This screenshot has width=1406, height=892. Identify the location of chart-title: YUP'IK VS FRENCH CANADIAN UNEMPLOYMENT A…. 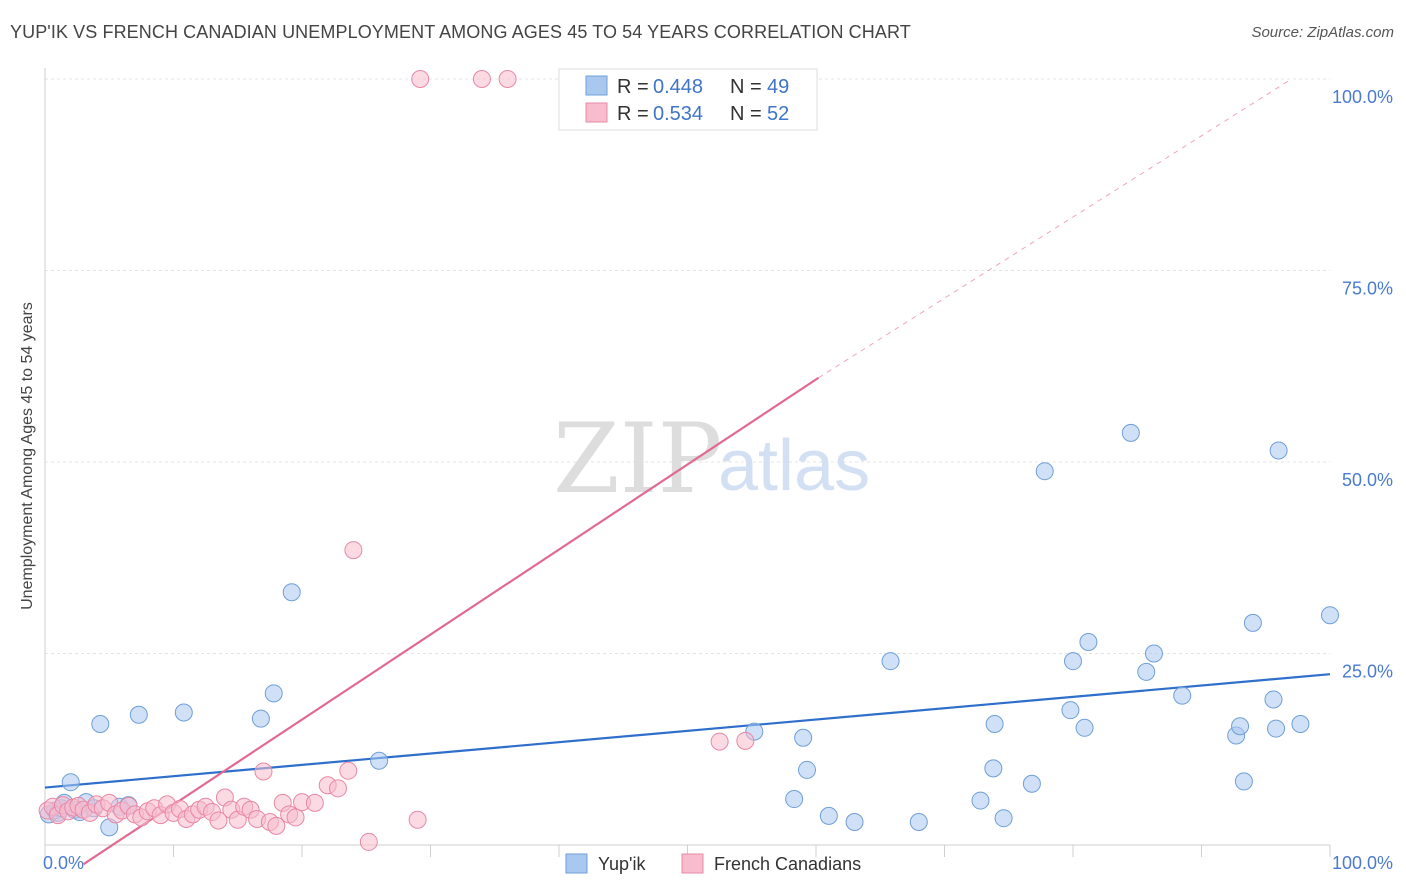
(460, 32).